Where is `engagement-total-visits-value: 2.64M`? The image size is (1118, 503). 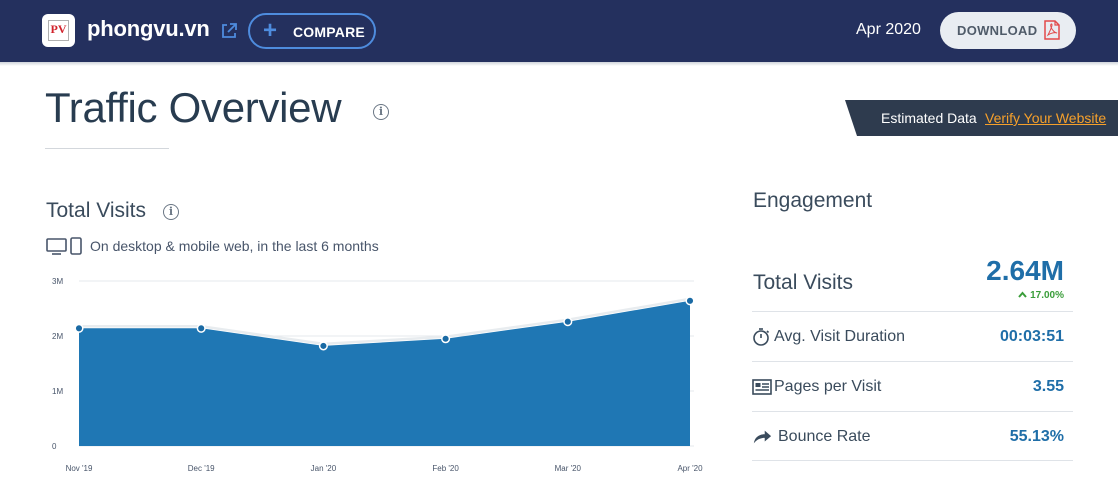
engagement-total-visits-value: 2.64M is located at coordinates (1025, 270).